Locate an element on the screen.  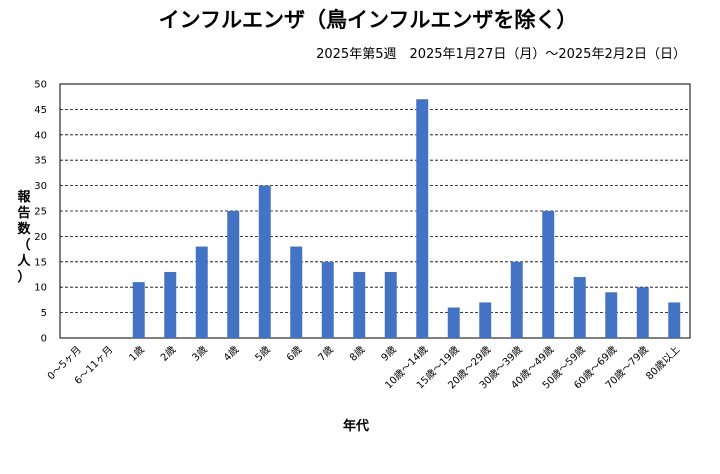
y-tick-label: 35 is located at coordinates (40, 161).